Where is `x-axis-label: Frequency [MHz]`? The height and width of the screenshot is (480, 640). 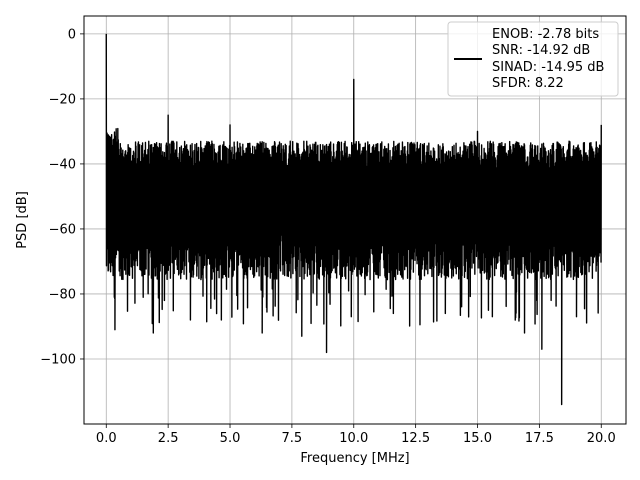
x-axis-label: Frequency [MHz] is located at coordinates (354, 458).